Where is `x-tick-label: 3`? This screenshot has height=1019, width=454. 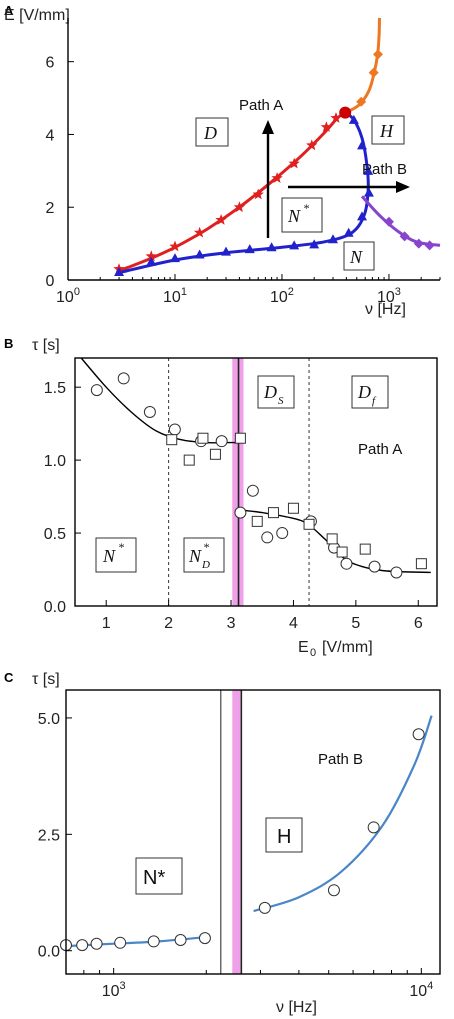 x-tick-label: 3 is located at coordinates (231, 623).